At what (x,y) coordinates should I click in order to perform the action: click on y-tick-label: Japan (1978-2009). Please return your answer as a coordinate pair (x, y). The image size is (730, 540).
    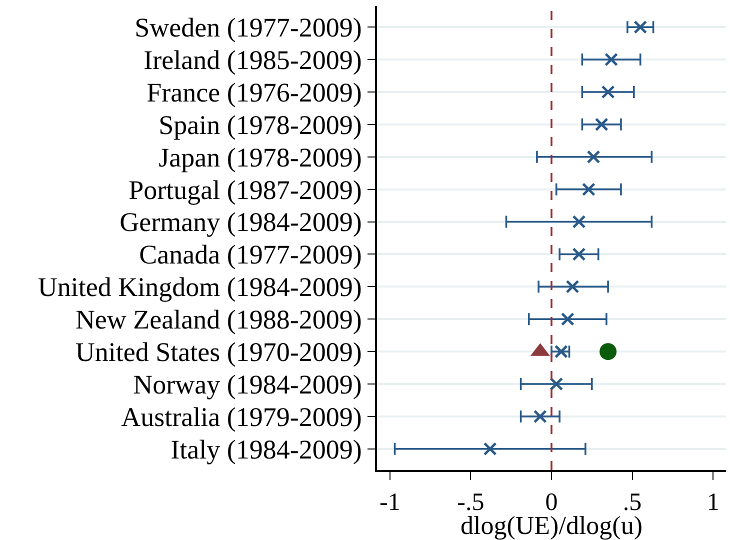
    Looking at the image, I should click on (260, 157).